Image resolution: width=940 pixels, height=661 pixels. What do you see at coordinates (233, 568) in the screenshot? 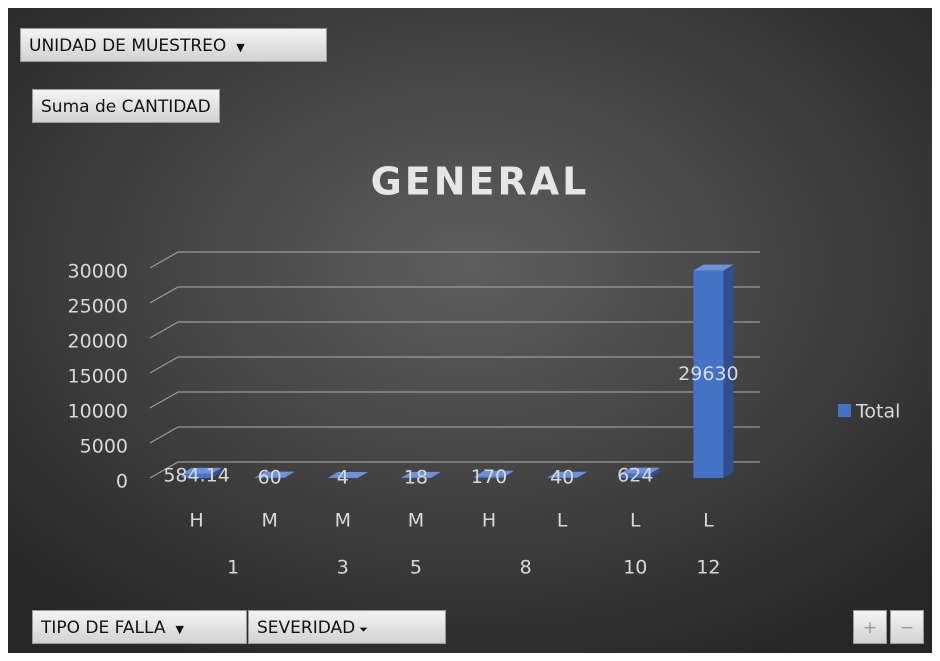
I see `group-label: 1` at bounding box center [233, 568].